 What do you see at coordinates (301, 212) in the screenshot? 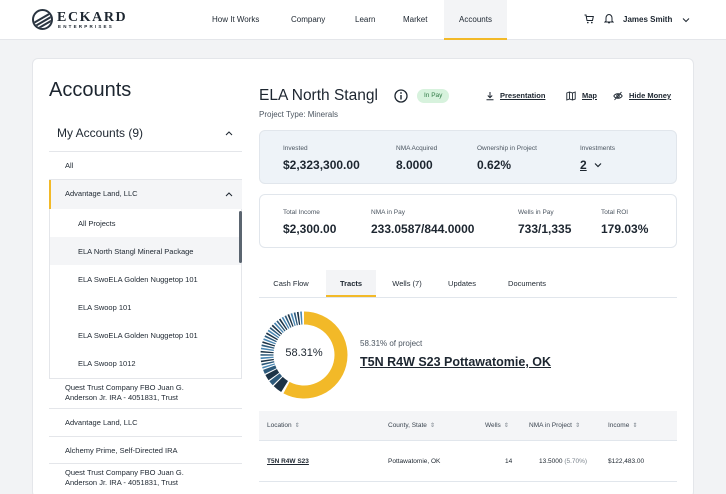
I see `stat-label: Total Income` at bounding box center [301, 212].